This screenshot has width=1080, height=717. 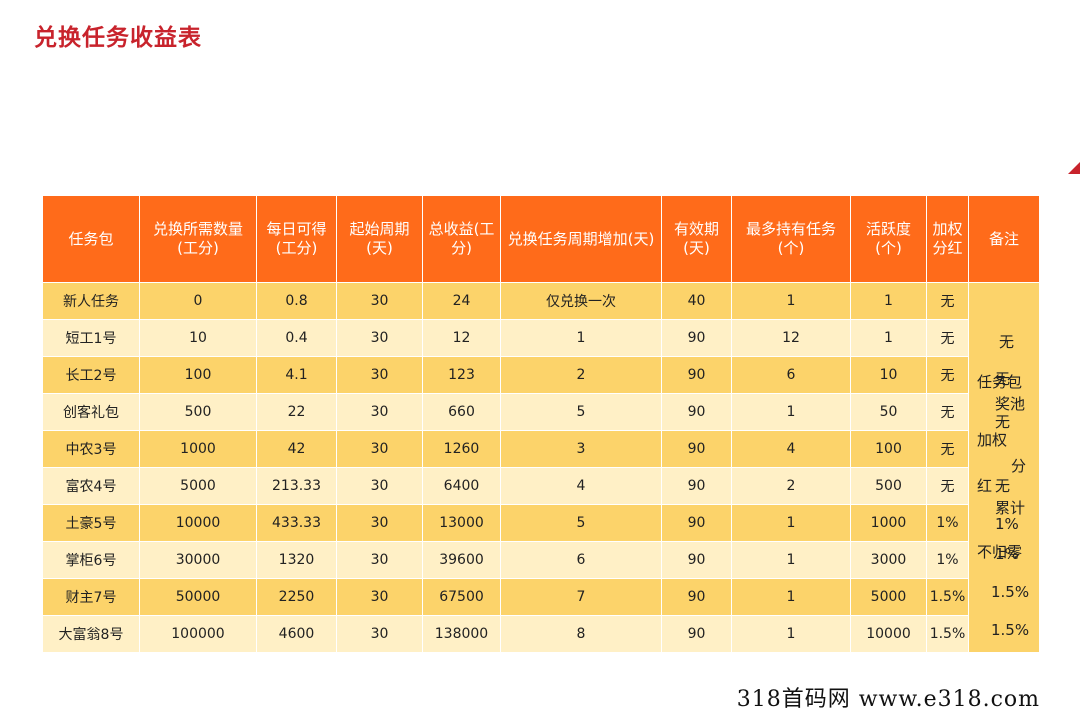 What do you see at coordinates (992, 440) in the screenshot?
I see `note-line: 加权` at bounding box center [992, 440].